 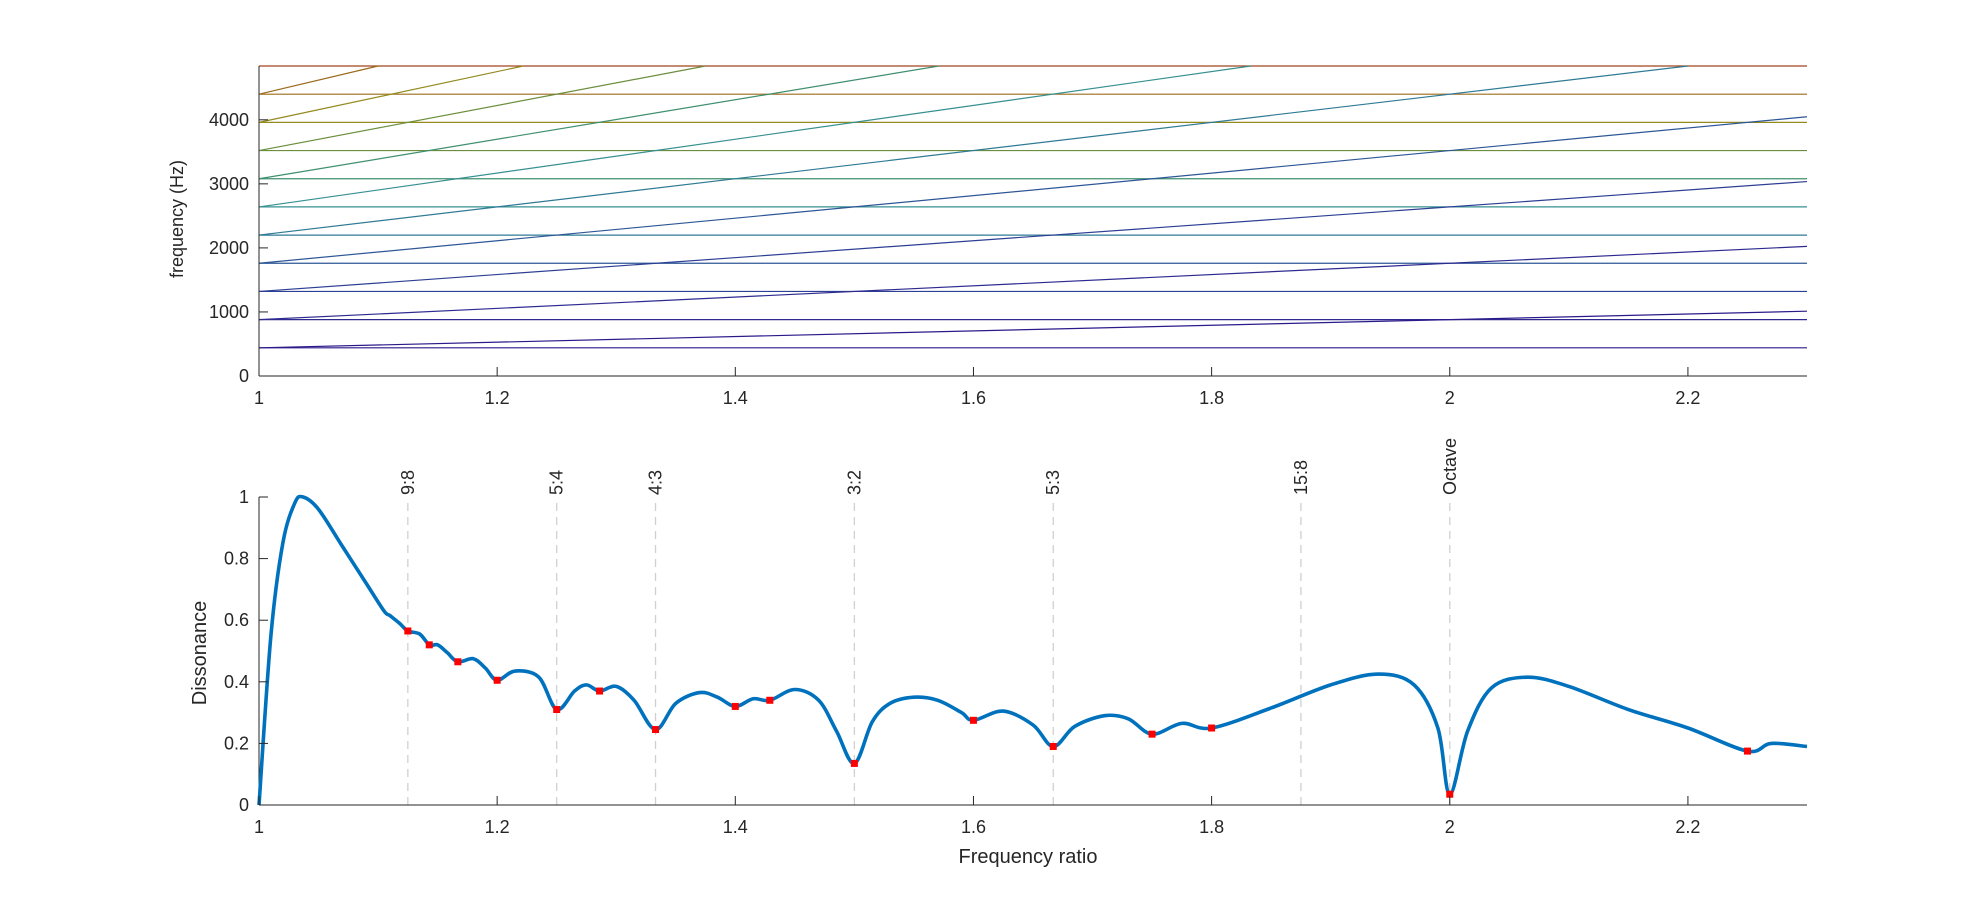 What do you see at coordinates (236, 682) in the screenshot?
I see `y-tick-label: 0.4` at bounding box center [236, 682].